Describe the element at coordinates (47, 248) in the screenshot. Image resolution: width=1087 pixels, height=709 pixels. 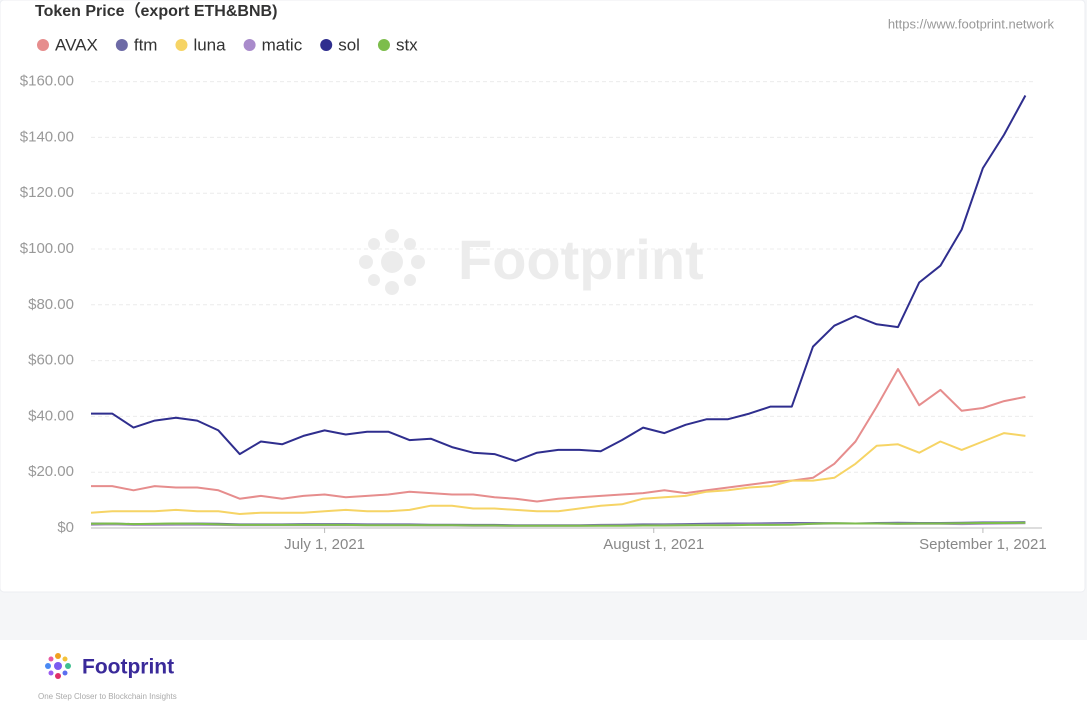
I see `y-tick-label: $100.00` at that location.